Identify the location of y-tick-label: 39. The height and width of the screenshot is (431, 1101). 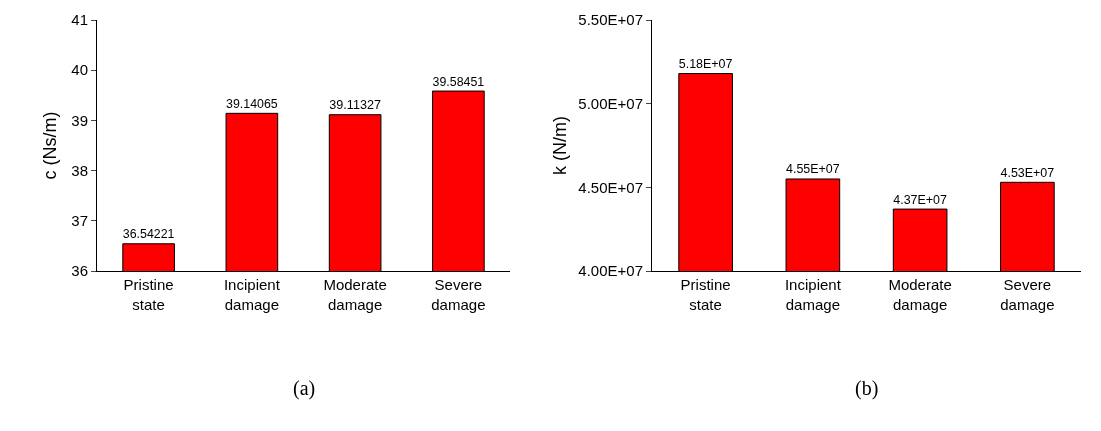
(79, 120).